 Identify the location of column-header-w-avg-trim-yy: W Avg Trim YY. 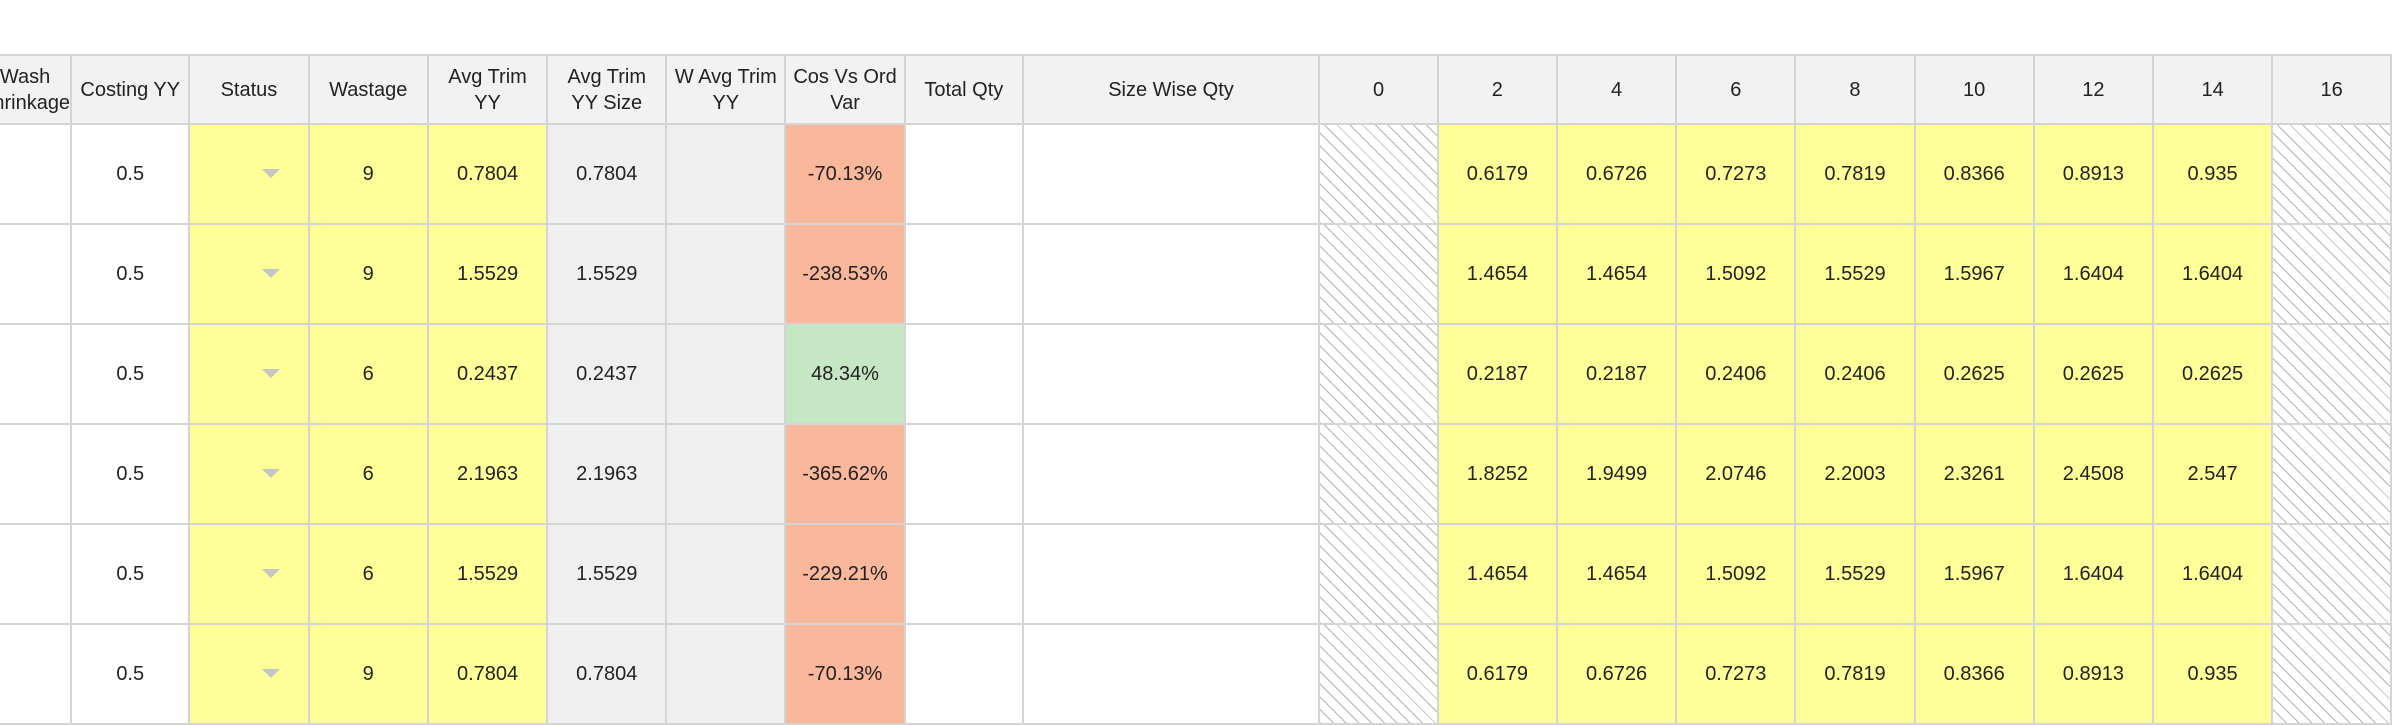
(726, 89).